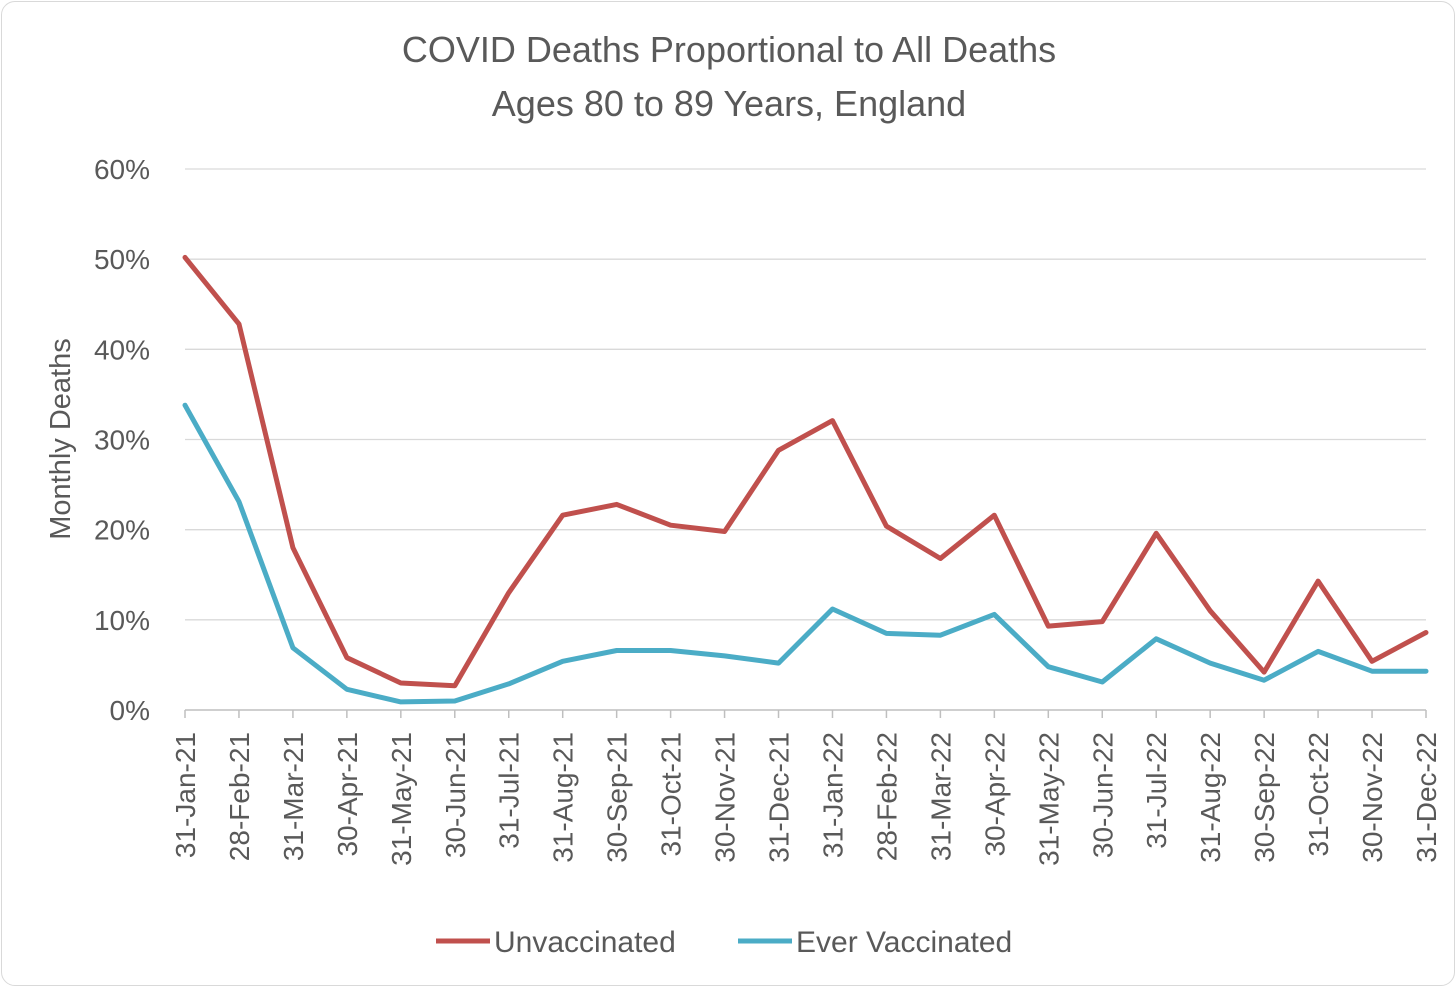 Image resolution: width=1456 pixels, height=987 pixels. What do you see at coordinates (994, 794) in the screenshot?
I see `x-tick-label: 30-Apr-22` at bounding box center [994, 794].